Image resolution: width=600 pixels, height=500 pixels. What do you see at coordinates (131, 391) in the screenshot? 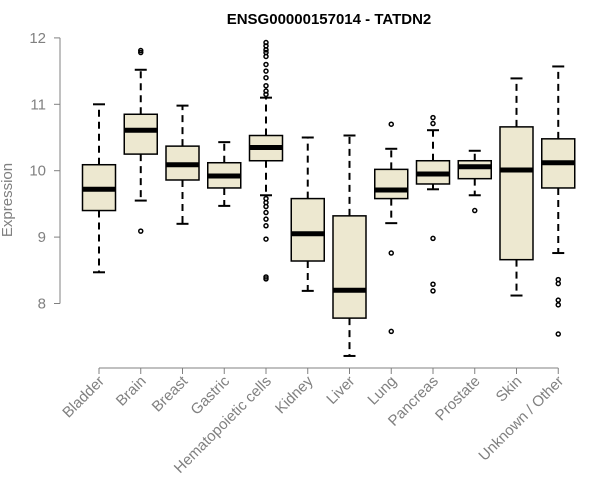
I see `x-tick-label: Brain` at bounding box center [131, 391].